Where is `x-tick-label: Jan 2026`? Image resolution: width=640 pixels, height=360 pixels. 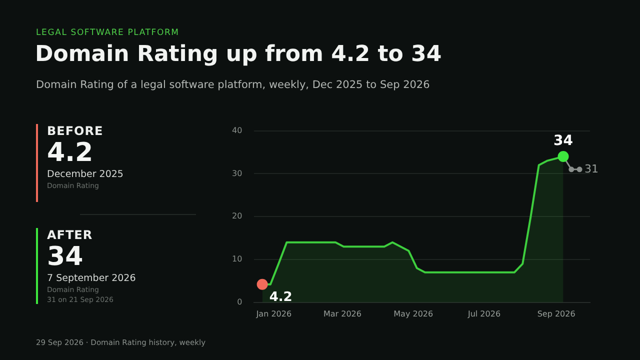
x-tick-label: Jan 2026 is located at coordinates (273, 313).